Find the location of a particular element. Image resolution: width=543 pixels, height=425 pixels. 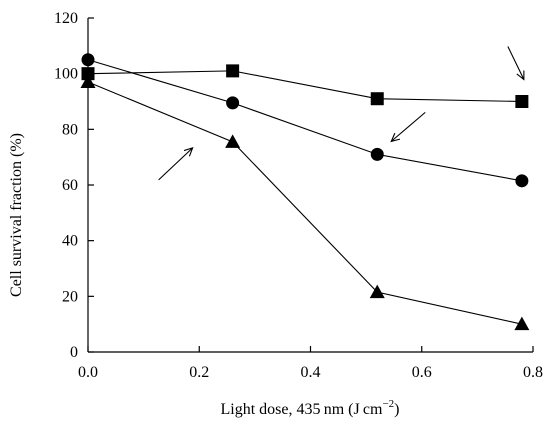

y-tick-label: 40 is located at coordinates (70, 241).